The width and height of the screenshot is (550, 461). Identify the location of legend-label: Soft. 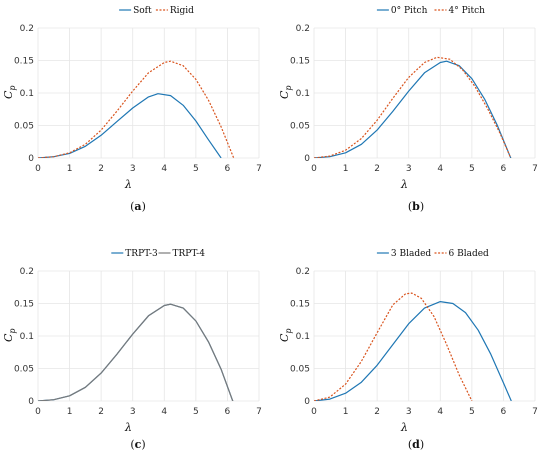
(142, 11).